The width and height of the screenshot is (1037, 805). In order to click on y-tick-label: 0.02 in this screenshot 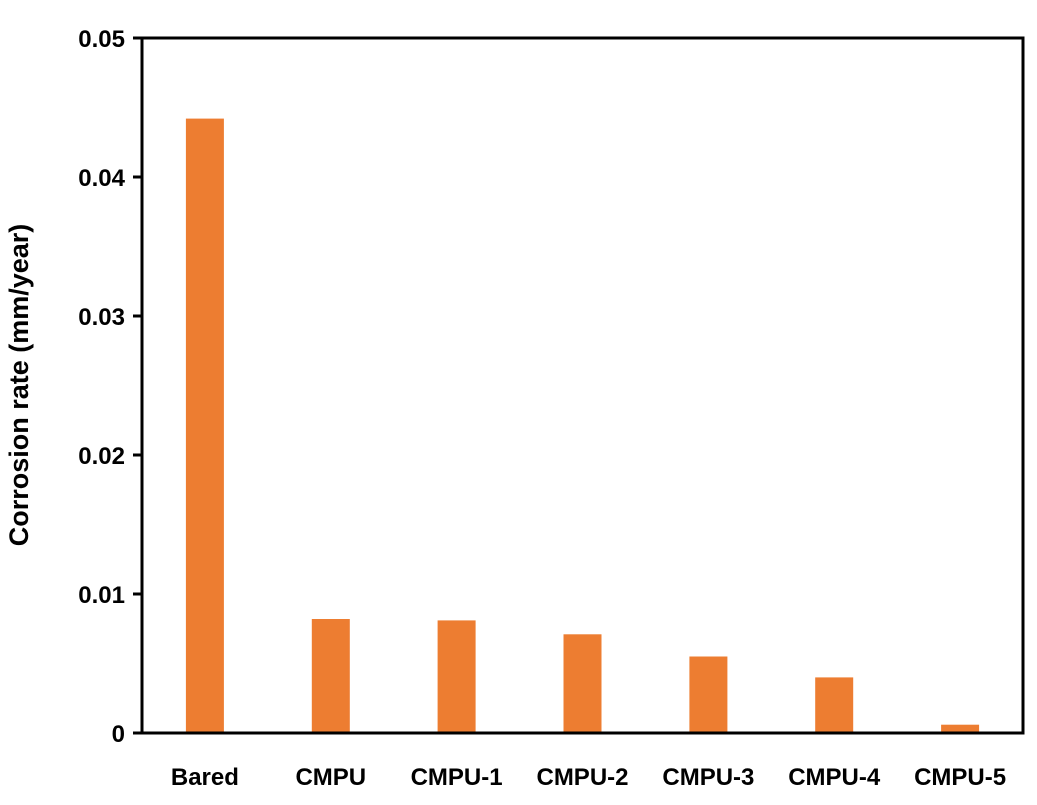, I will do `click(101, 456)`.